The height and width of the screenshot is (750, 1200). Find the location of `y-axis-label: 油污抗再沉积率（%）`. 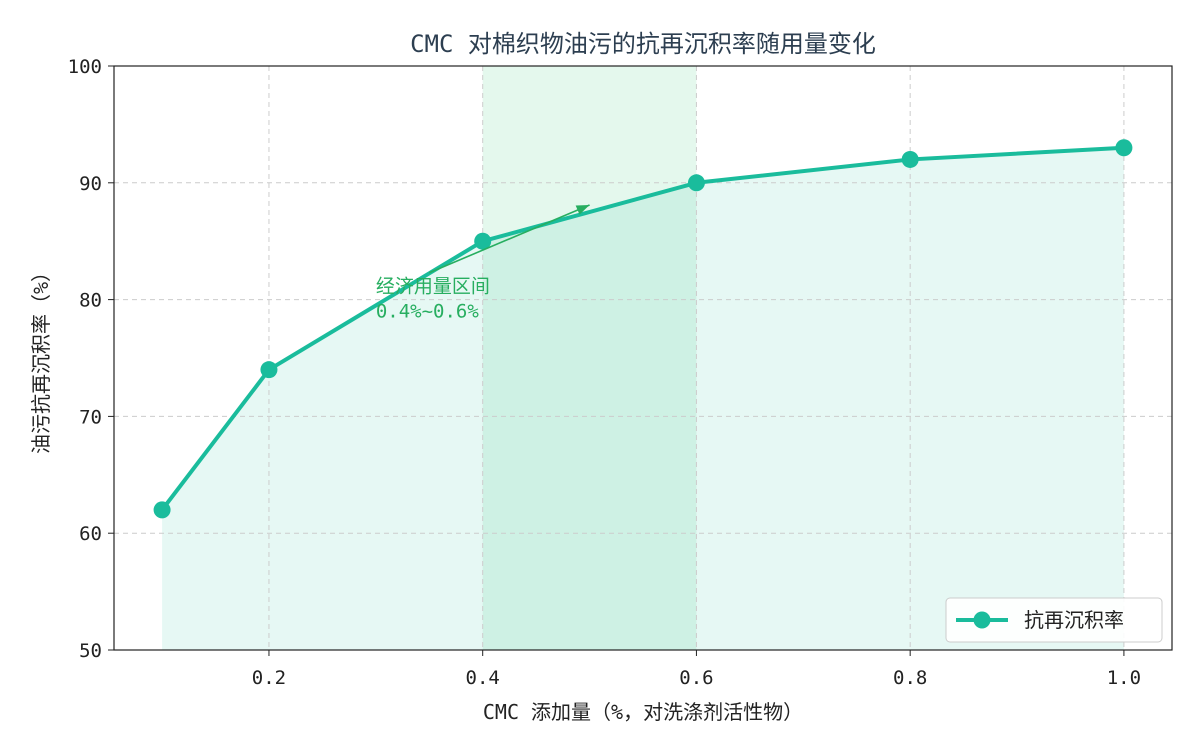

y-axis-label: 油污抗再沉积率（%） is located at coordinates (41, 358).